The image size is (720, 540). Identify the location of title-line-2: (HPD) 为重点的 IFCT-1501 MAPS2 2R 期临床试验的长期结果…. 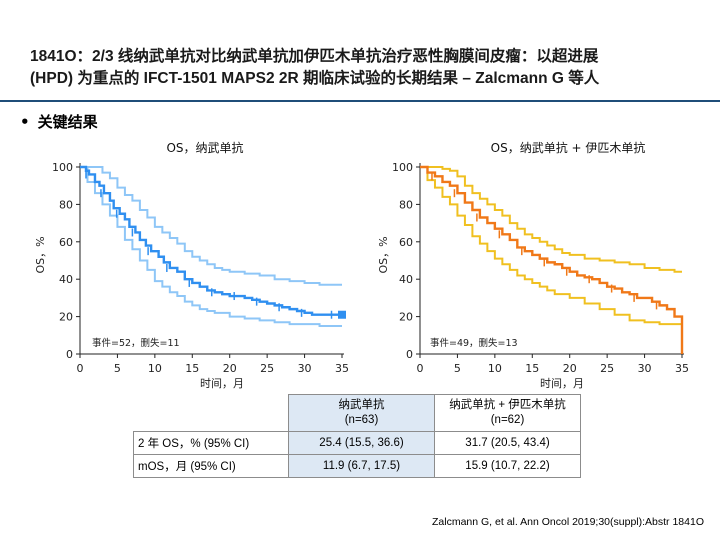
(315, 78).